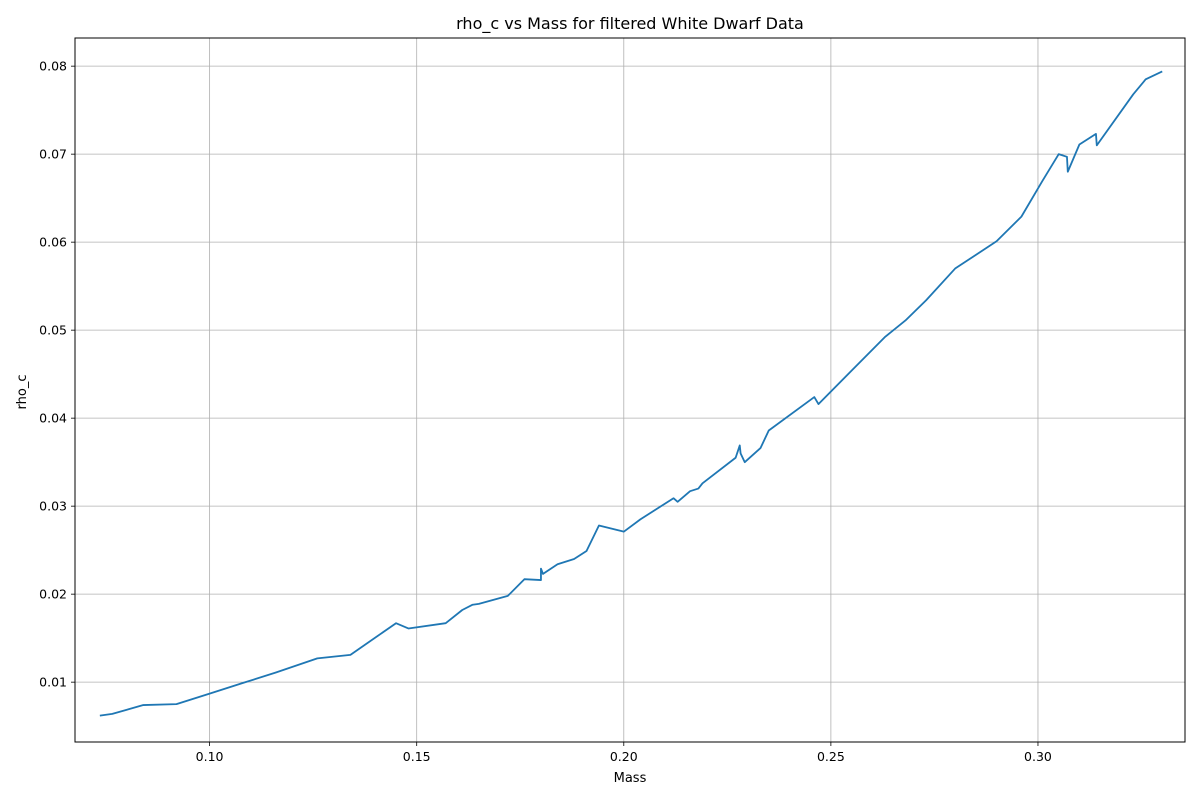 This screenshot has height=800, width=1200. Describe the element at coordinates (624, 756) in the screenshot. I see `x-tick-label: 0.20` at that location.